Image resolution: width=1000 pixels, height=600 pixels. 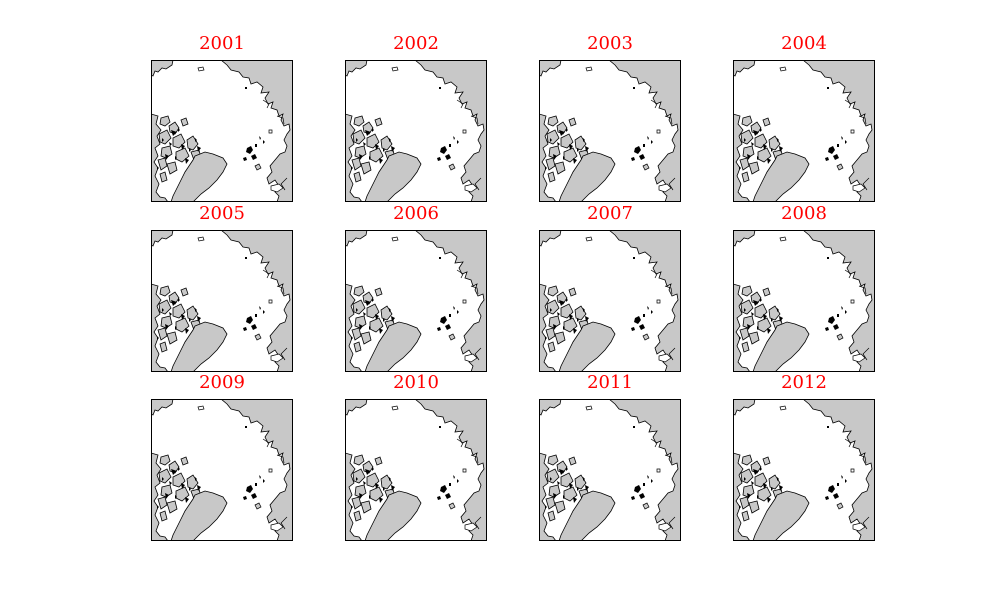 I want to click on panel-title: 2007, so click(x=610, y=213).